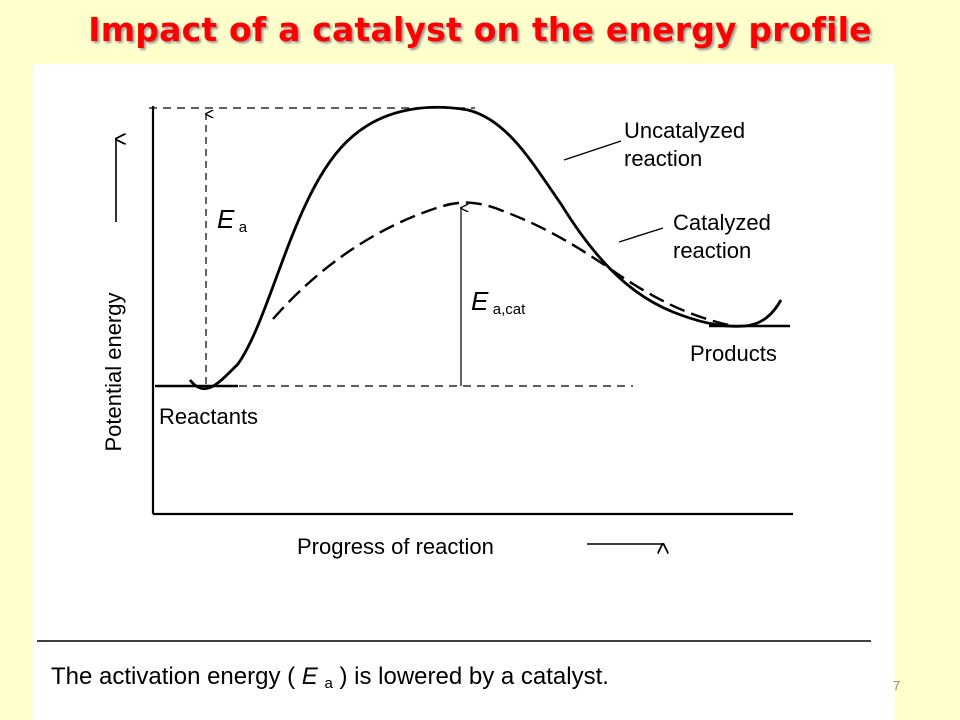  I want to click on uncatalyzed-label-line-1: Uncatalyzed, so click(684, 130).